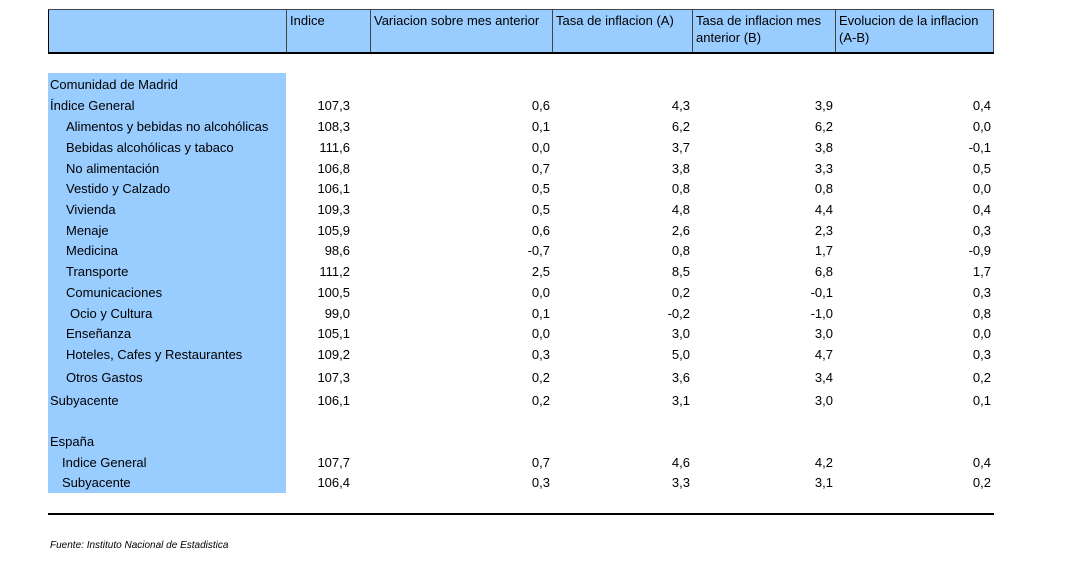  I want to click on cell-tasa-b: 3,4, so click(823, 377).